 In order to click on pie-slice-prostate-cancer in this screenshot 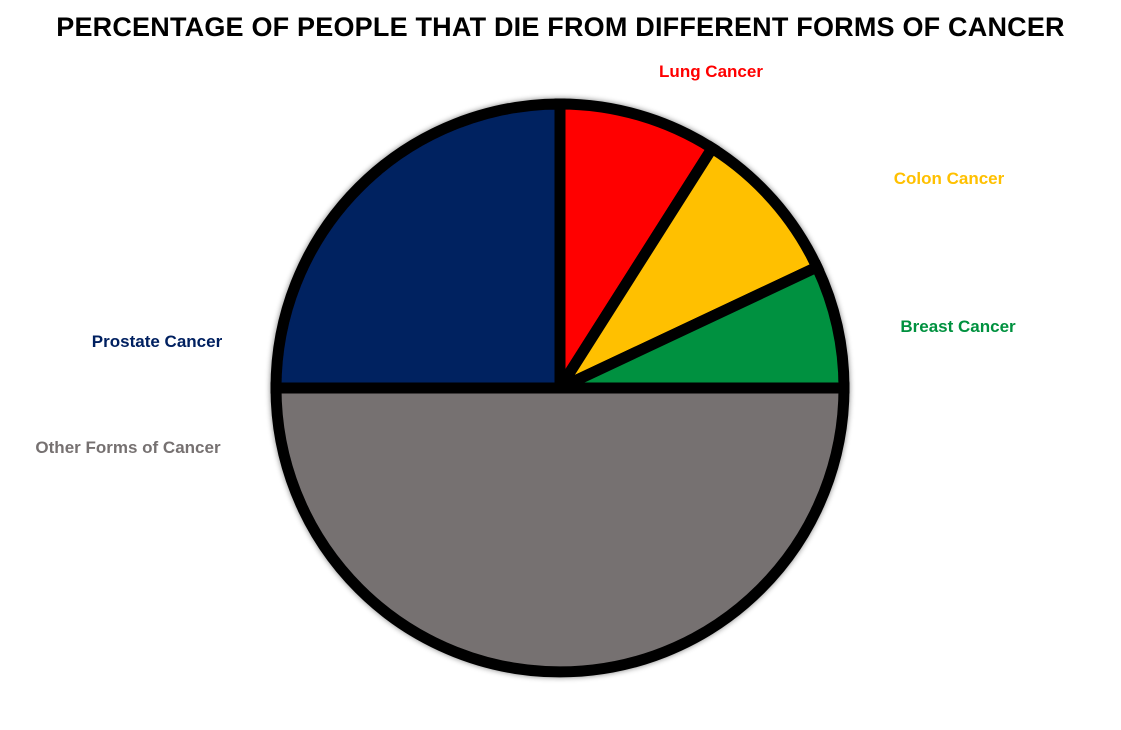, I will do `click(418, 246)`.